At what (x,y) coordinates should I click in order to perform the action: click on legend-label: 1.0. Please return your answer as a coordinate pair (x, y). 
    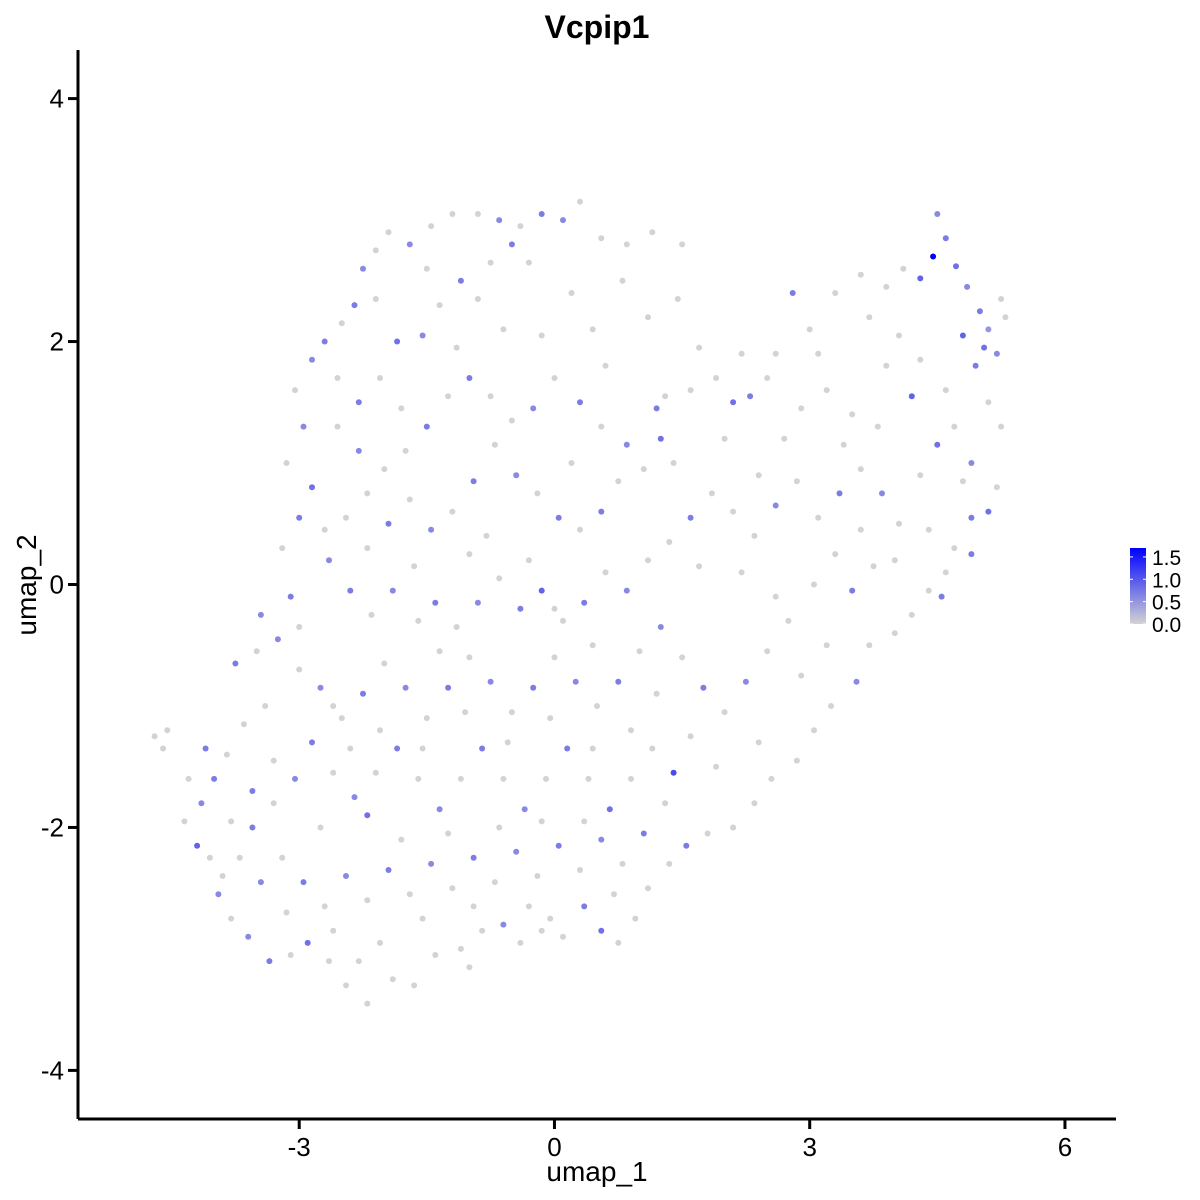
    Looking at the image, I should click on (1166, 580).